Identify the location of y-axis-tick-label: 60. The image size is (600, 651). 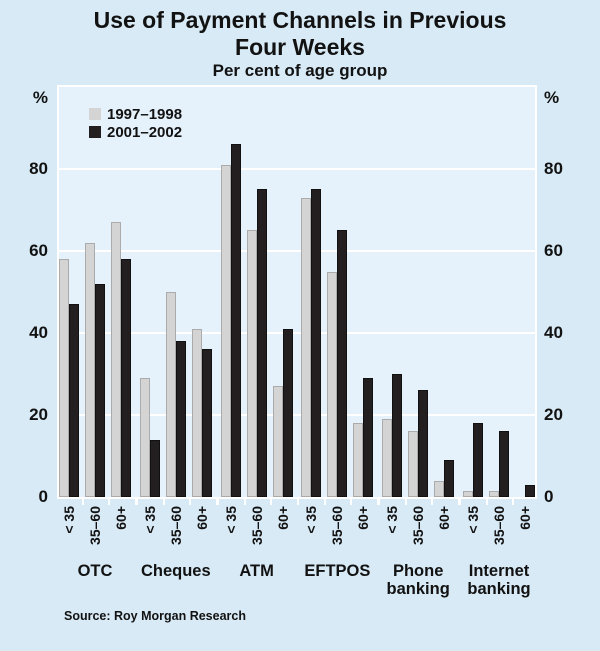
(38, 250).